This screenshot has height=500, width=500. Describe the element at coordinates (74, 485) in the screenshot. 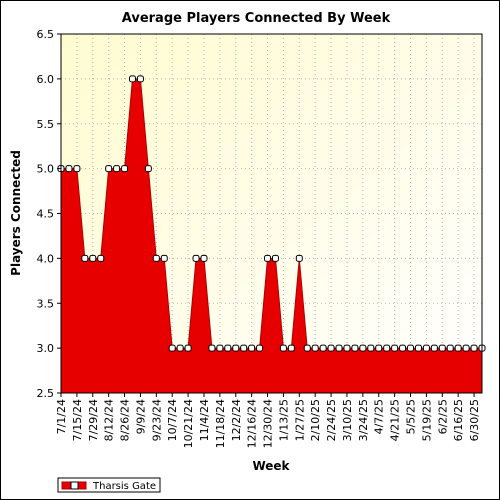

I see `legend-marker` at that location.